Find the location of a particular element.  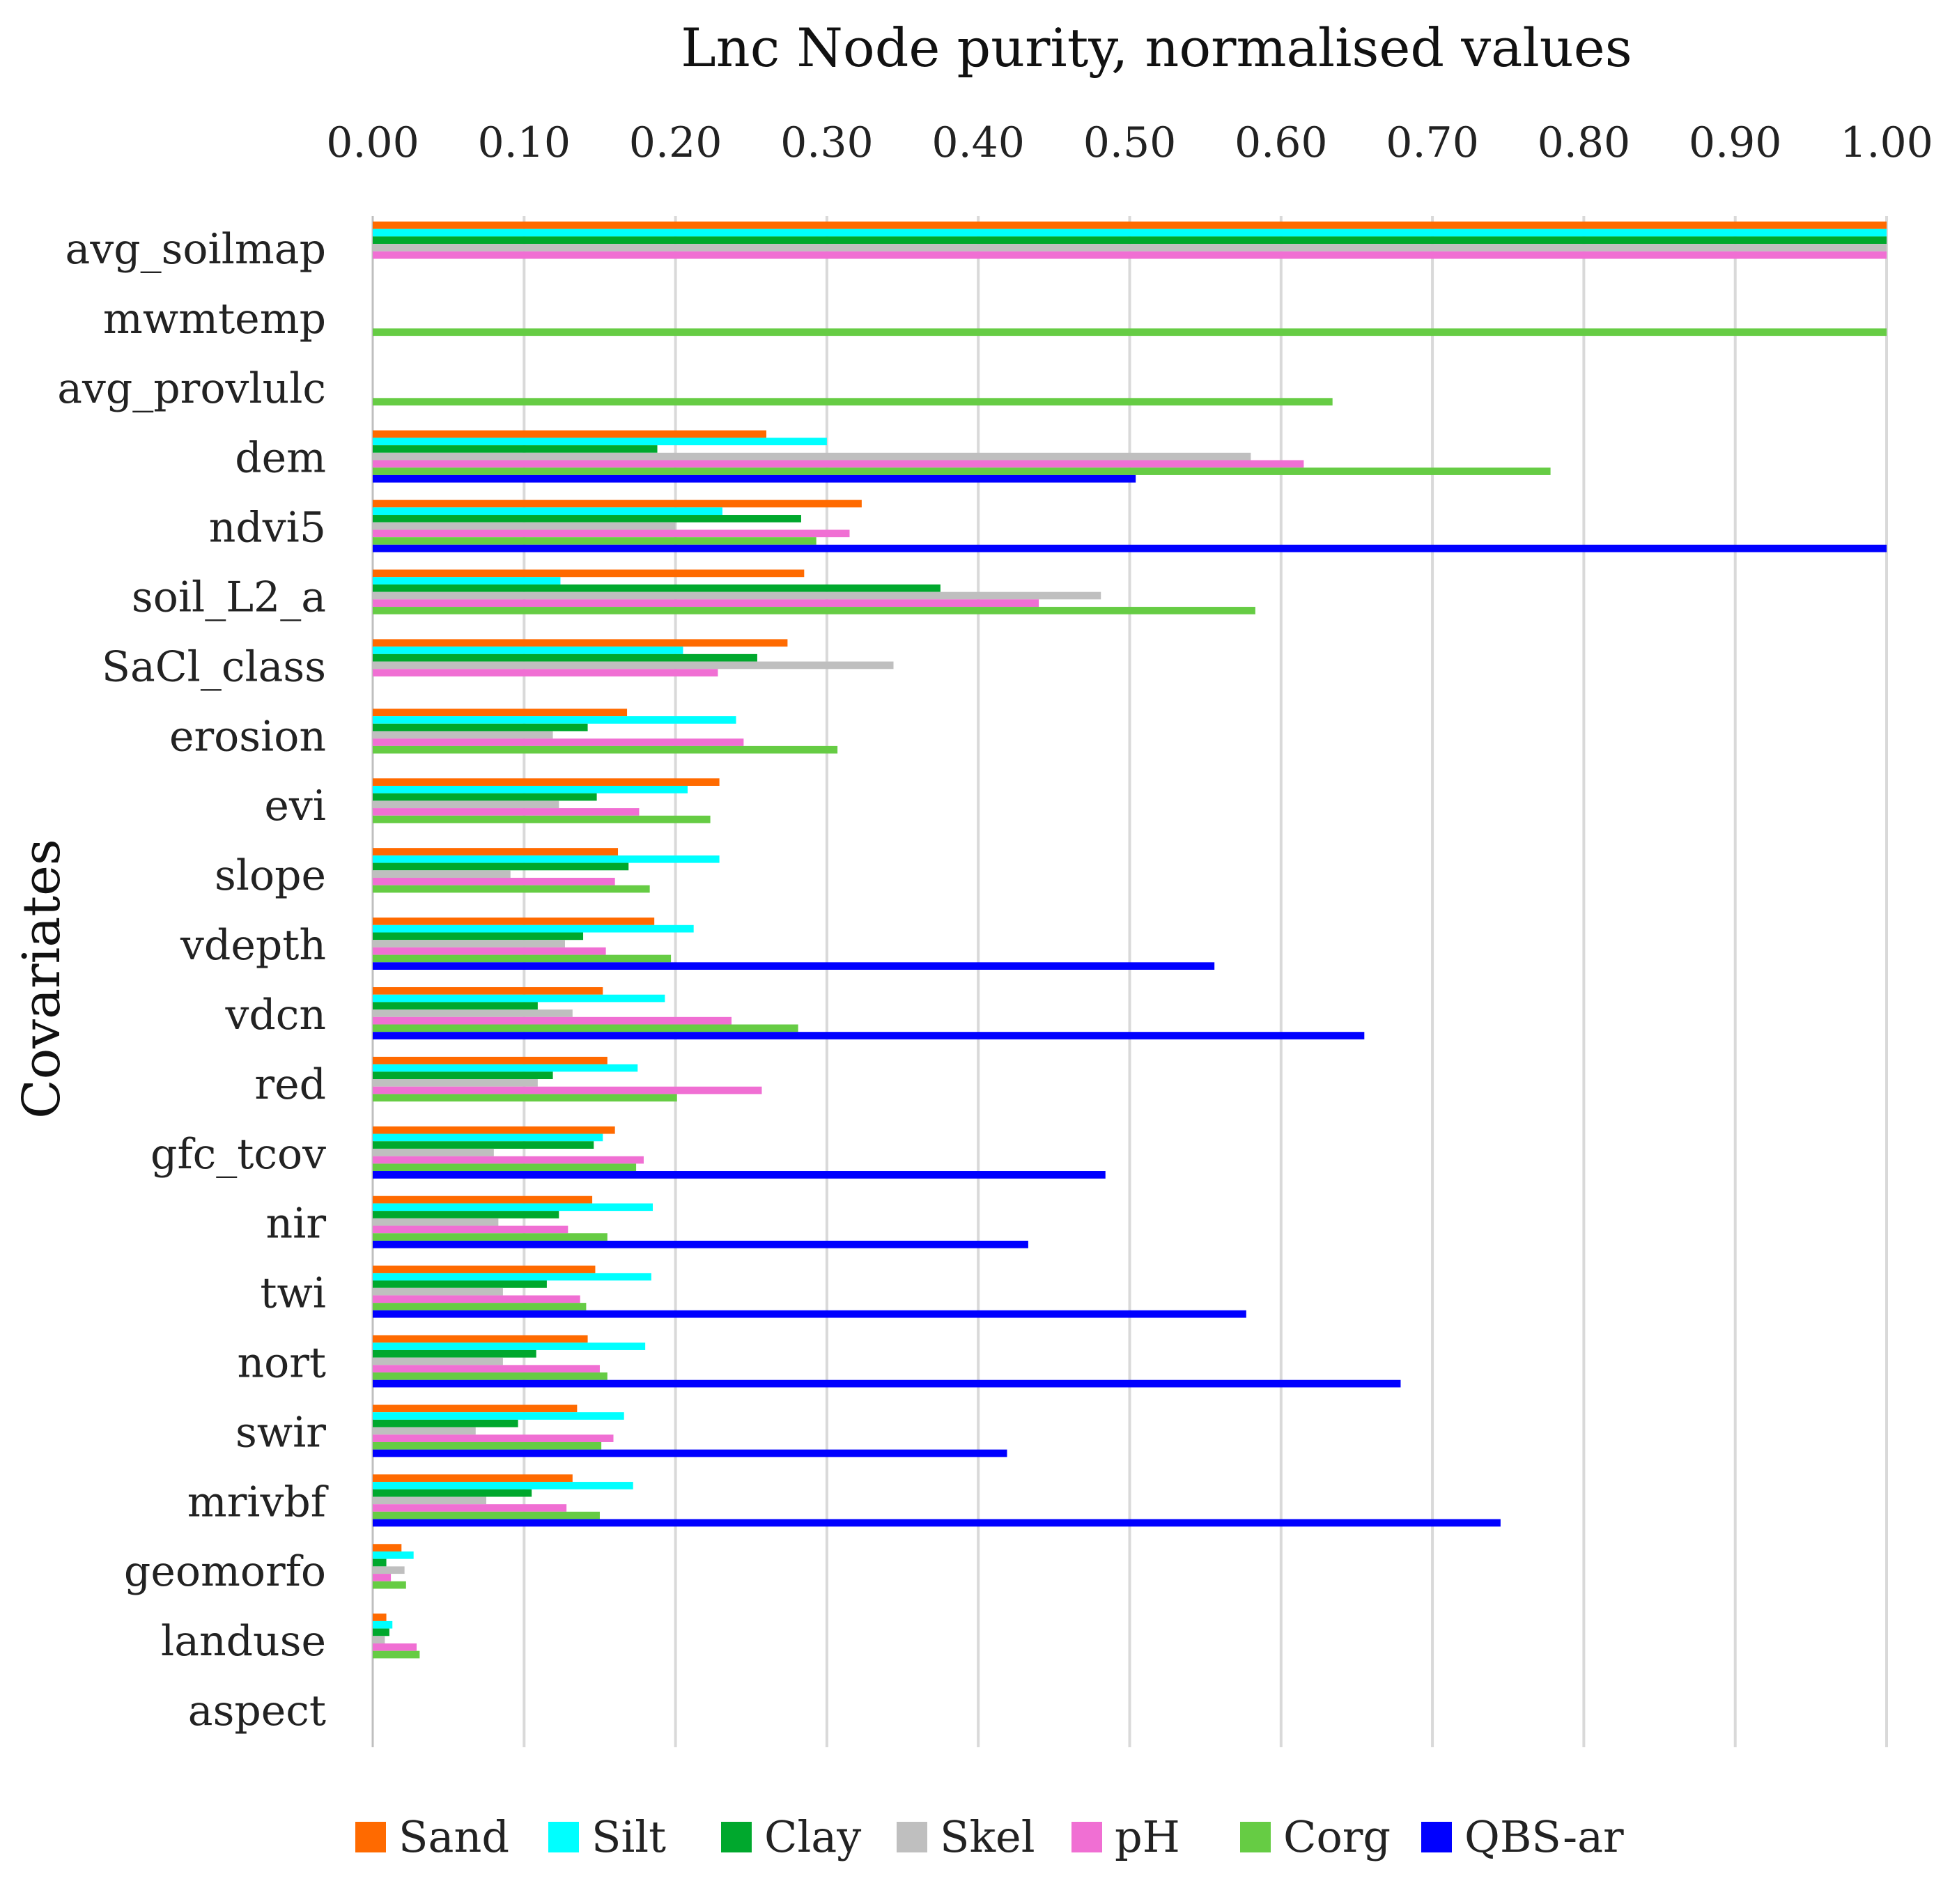

bar-ph-nir is located at coordinates (470, 1229).